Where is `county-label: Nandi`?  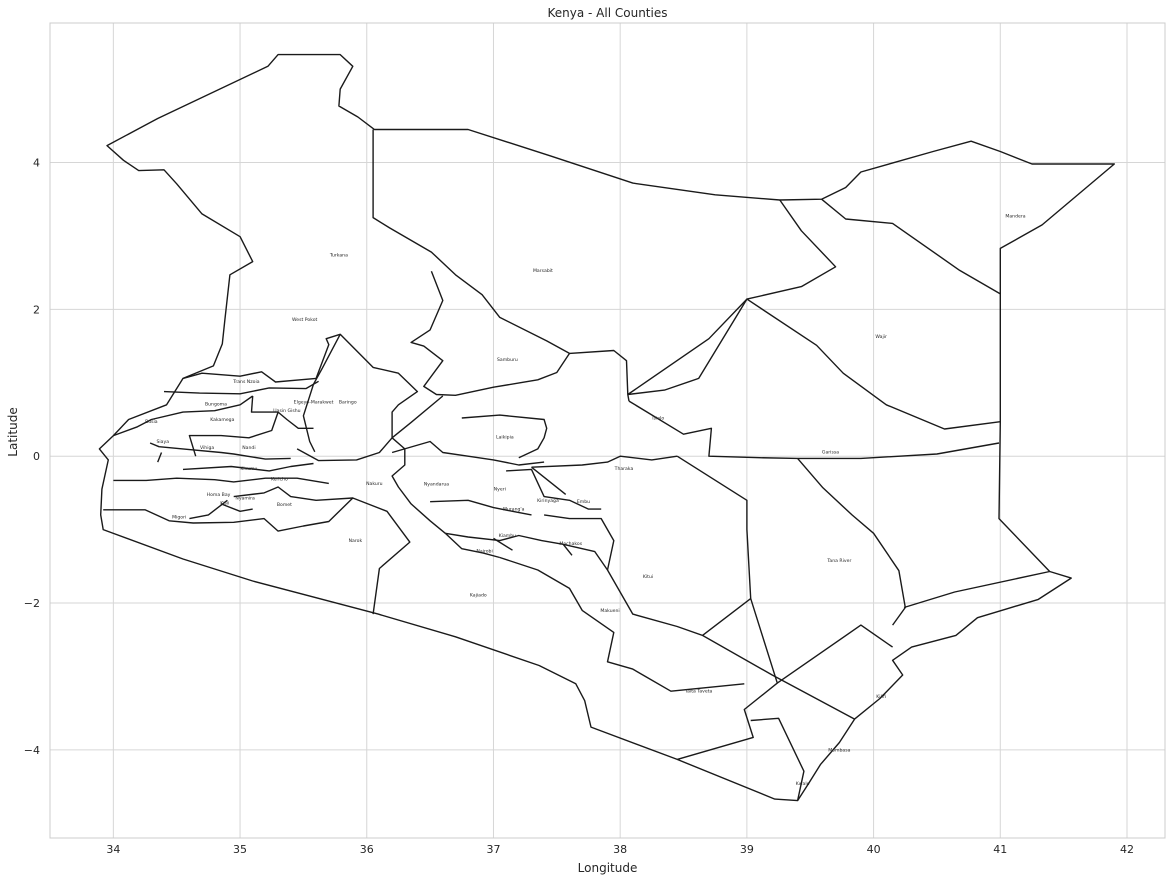
county-label: Nandi is located at coordinates (248, 448).